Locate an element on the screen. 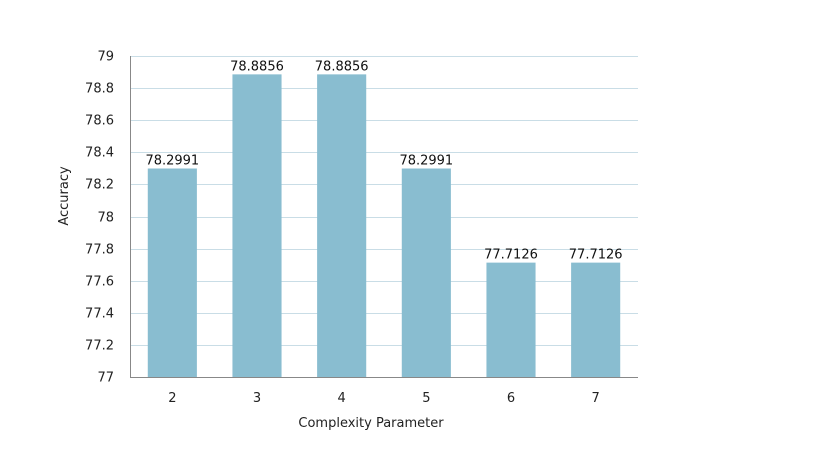 The width and height of the screenshot is (819, 460). y-tick-label: 78.6 is located at coordinates (99, 121).